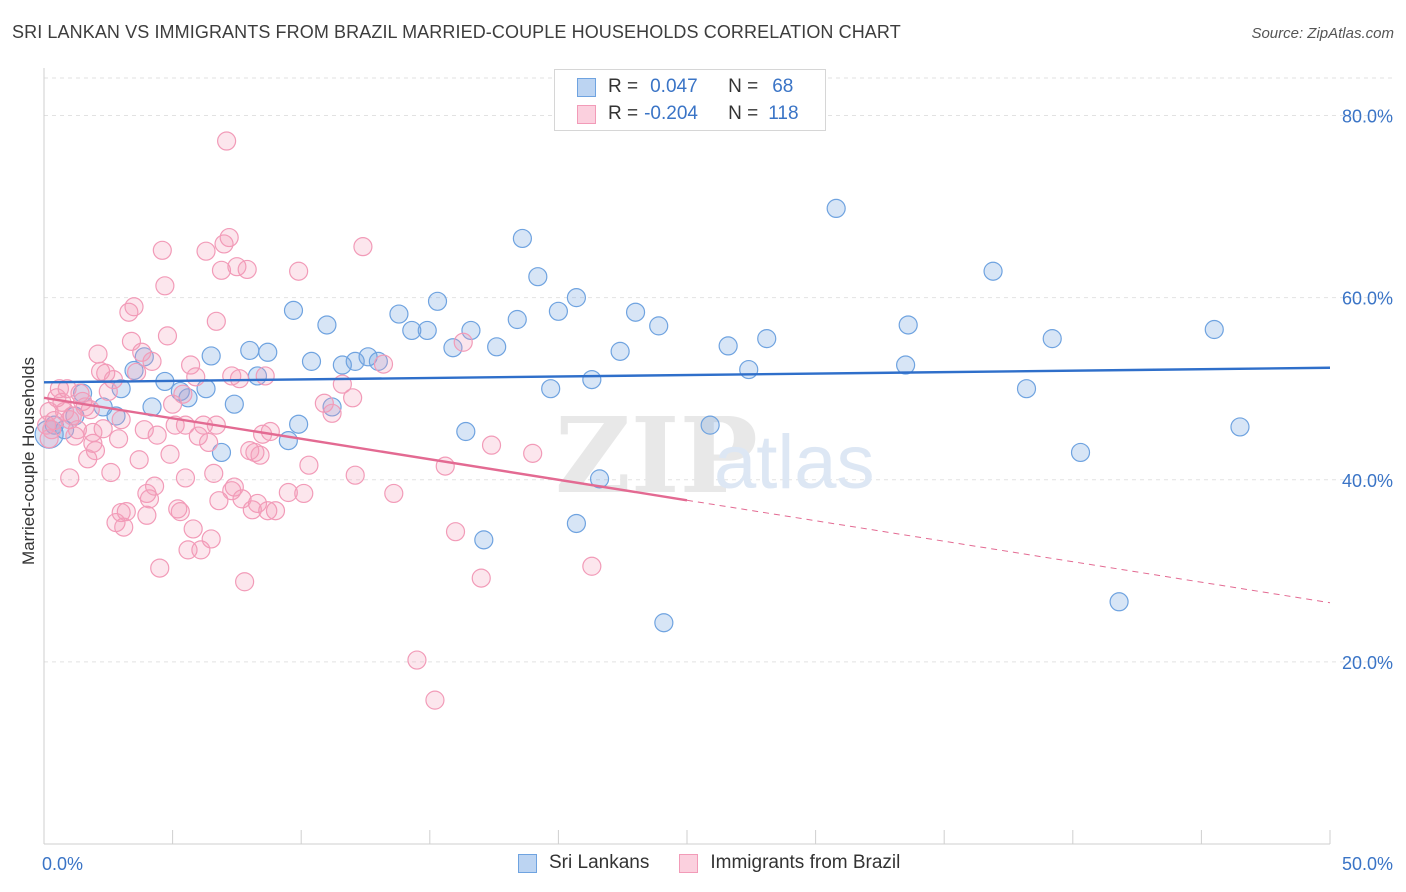 The image size is (1406, 892). Describe the element at coordinates (783, 86) in the screenshot. I see `legend-n-value: 68` at that location.